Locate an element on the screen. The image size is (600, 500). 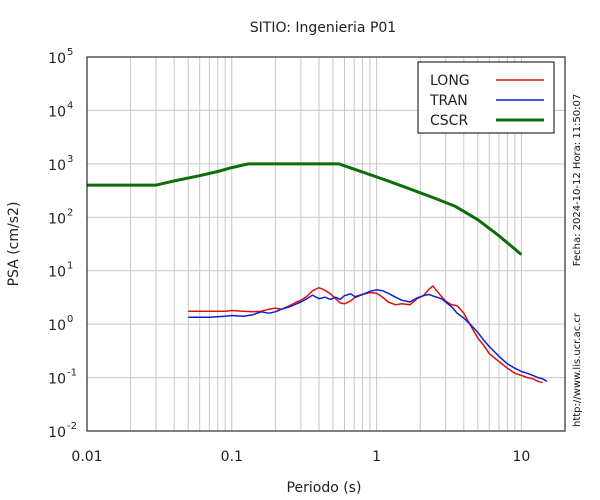
y-axis-label: PSA (cm/s2) is located at coordinates (14, 244).